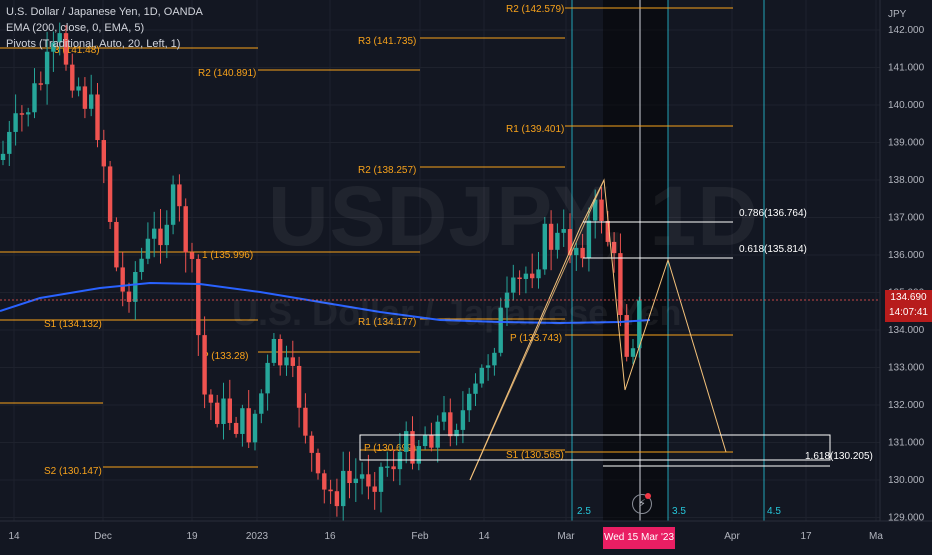 This screenshot has height=555, width=932. I want to click on price-tick-label: 140.000, so click(906, 105).